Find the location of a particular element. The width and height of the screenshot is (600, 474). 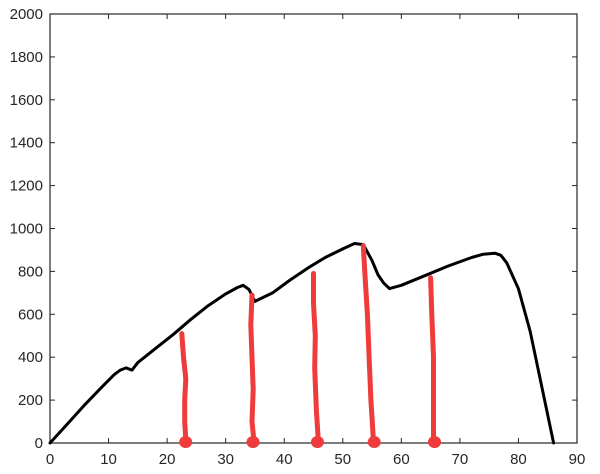

x-tick-label: 80 is located at coordinates (518, 459).